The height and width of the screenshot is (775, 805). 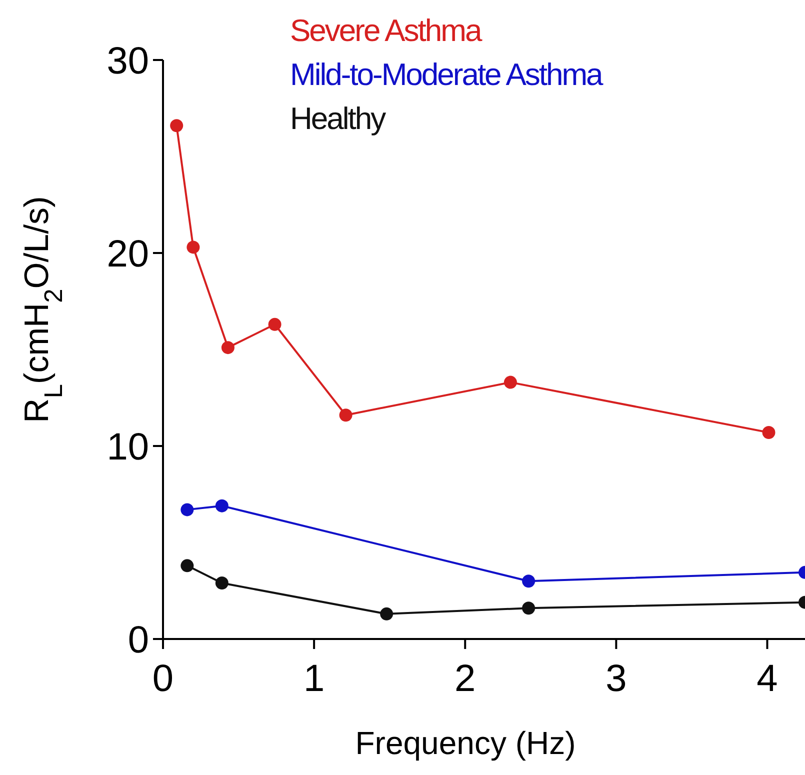 I want to click on x-tick-label: 2, so click(x=465, y=679).